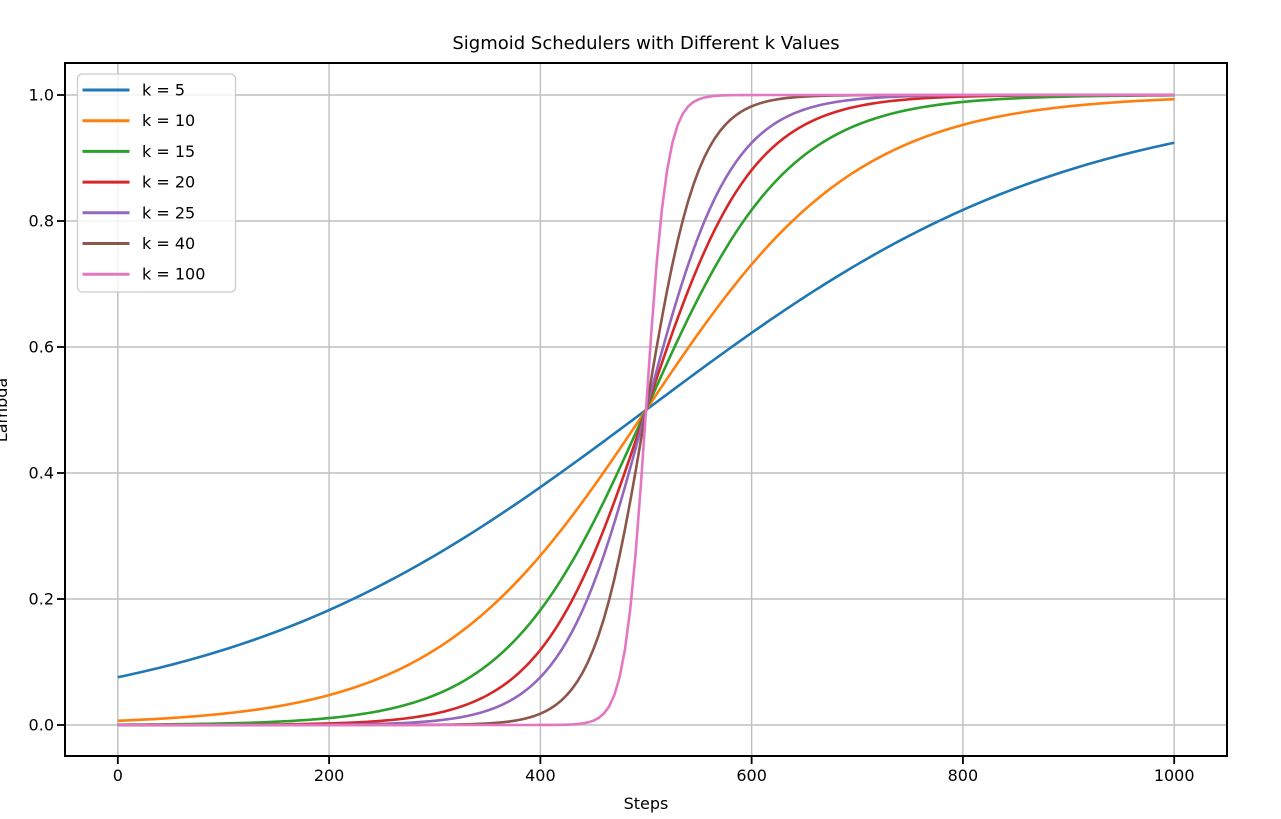  I want to click on legend-label-k=5: k = 5, so click(163, 90).